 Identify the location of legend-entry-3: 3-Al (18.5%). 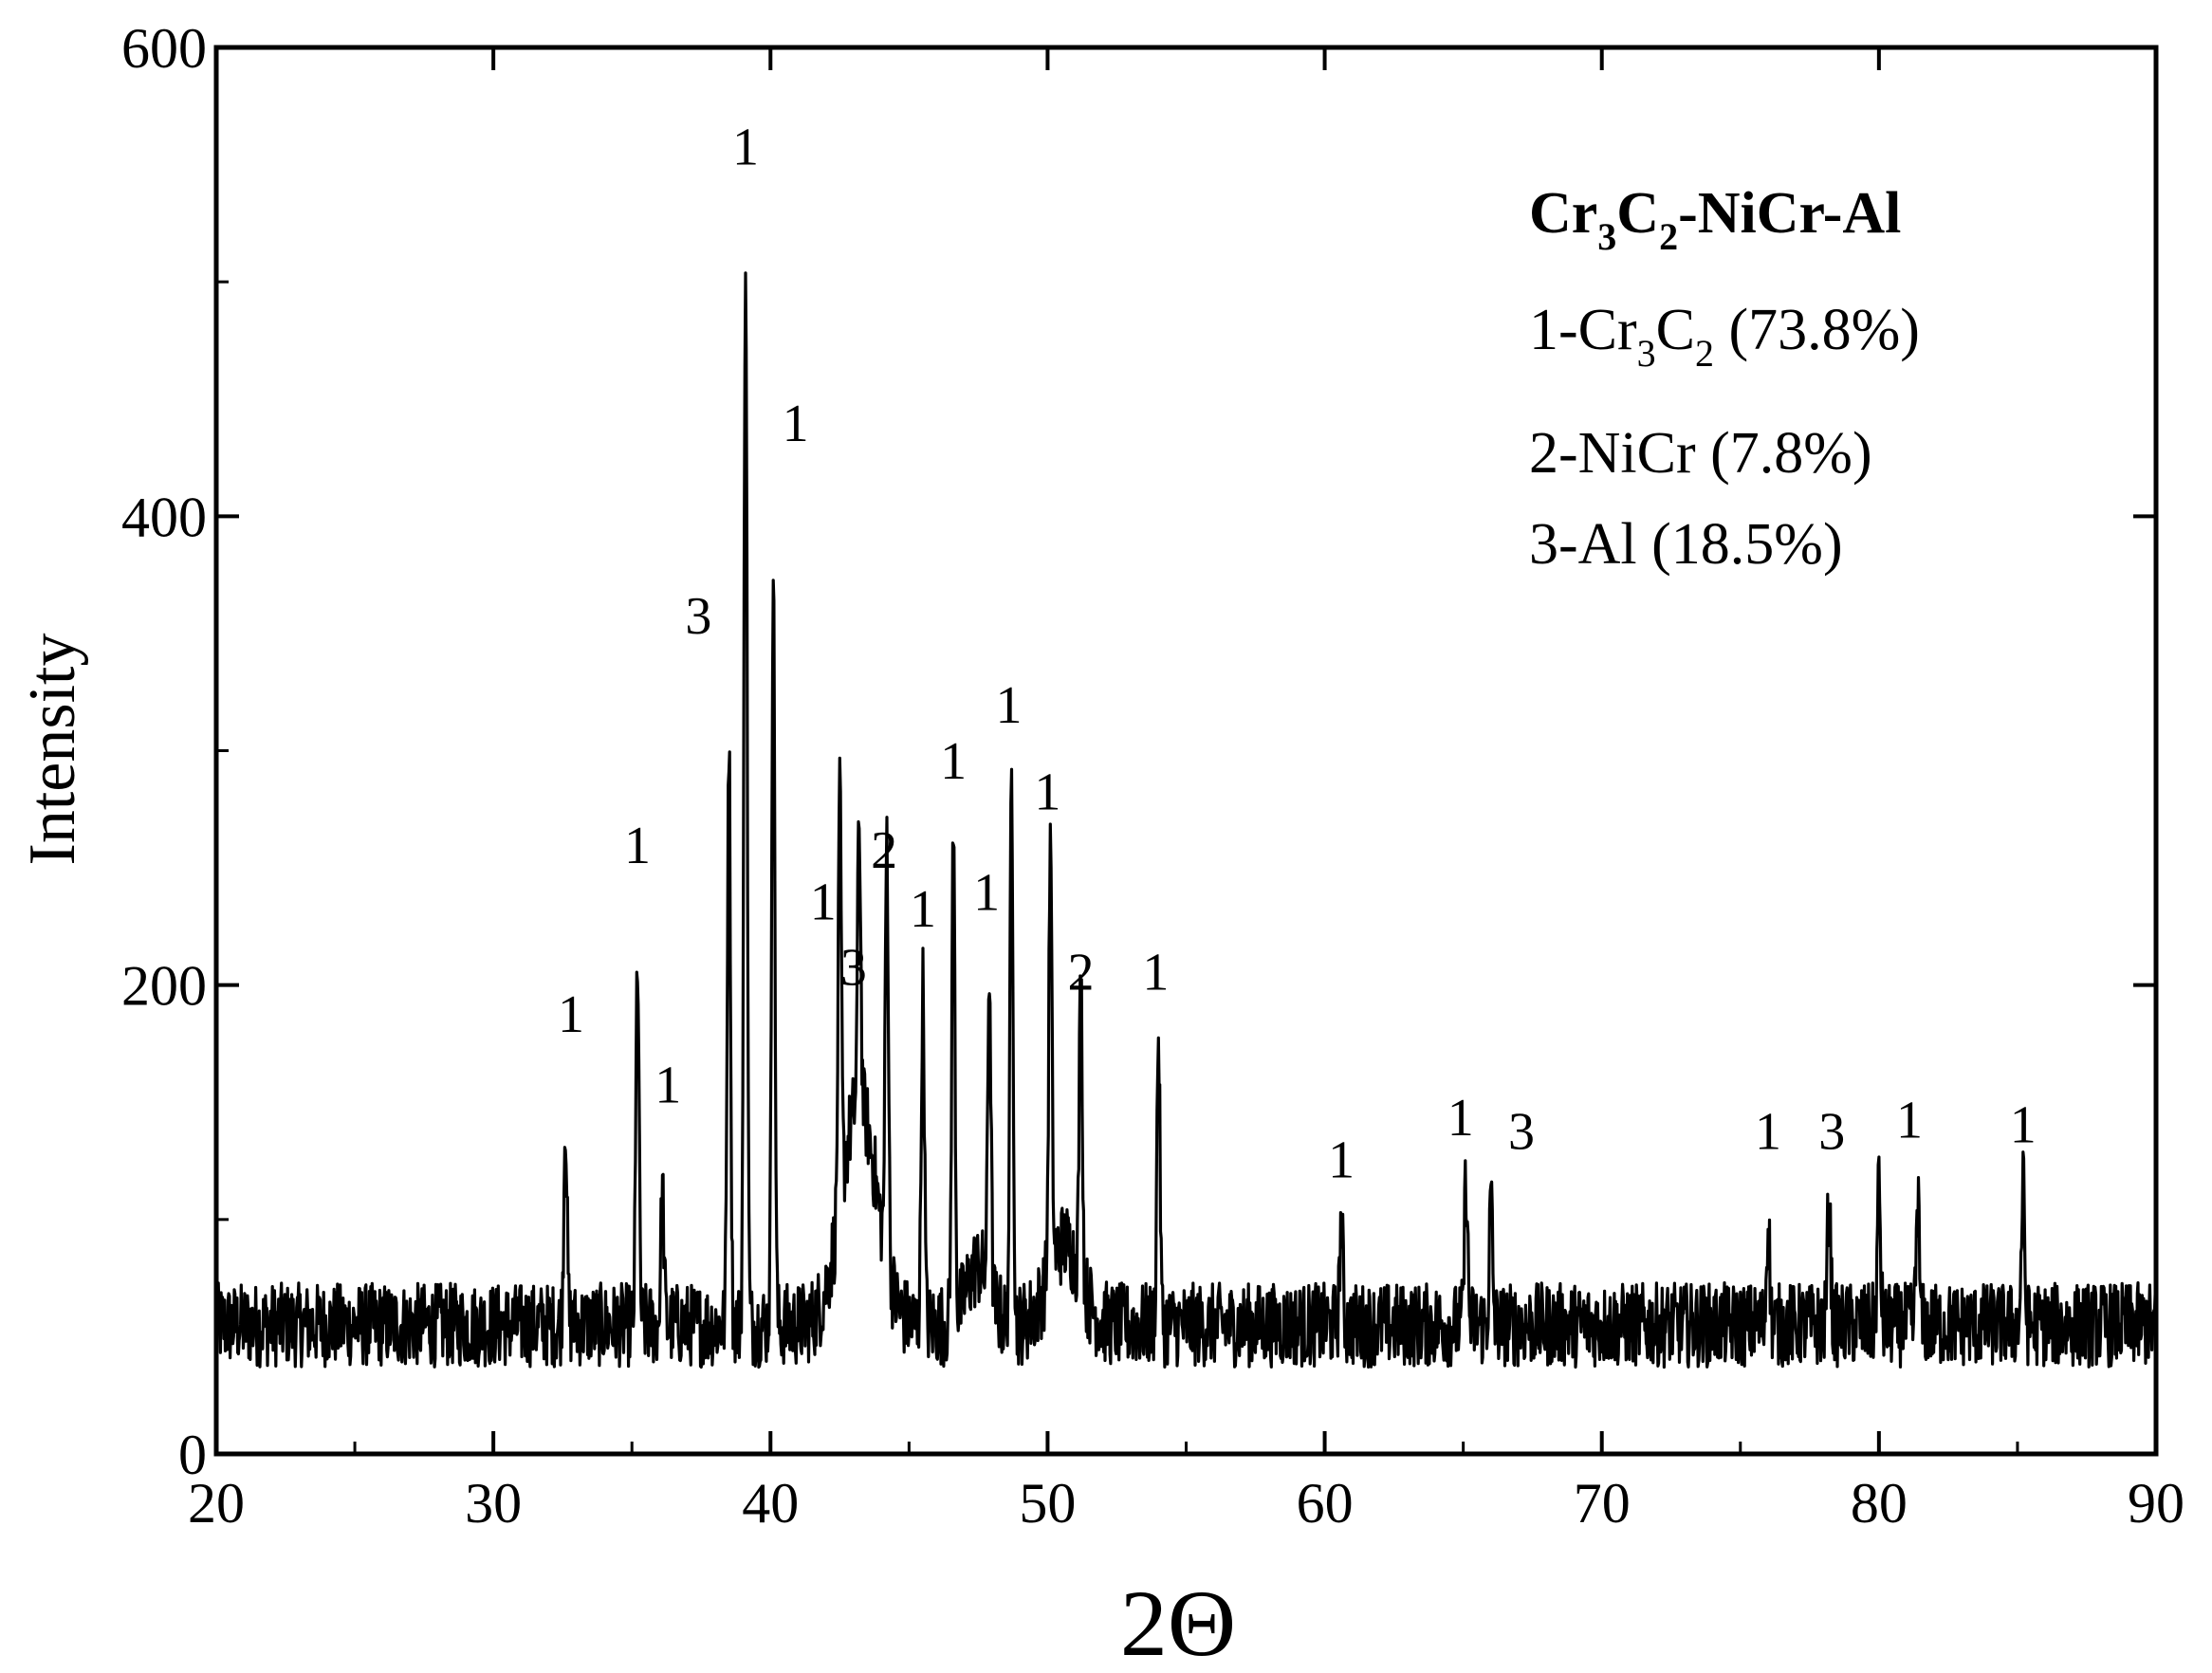
(1686, 544).